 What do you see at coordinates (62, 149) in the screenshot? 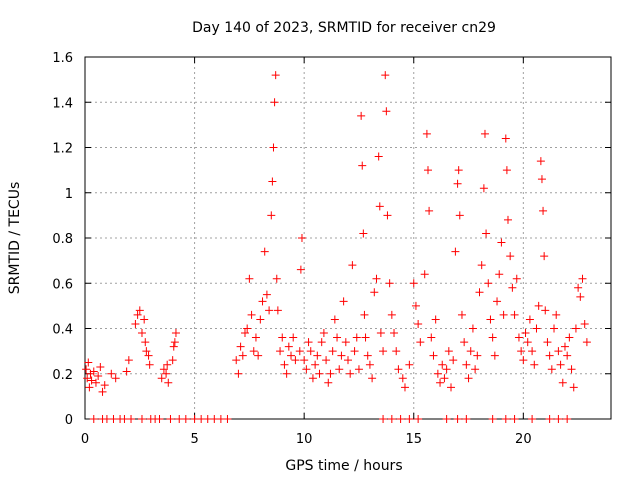
I see `y-tick-label: 1.2` at bounding box center [62, 149].